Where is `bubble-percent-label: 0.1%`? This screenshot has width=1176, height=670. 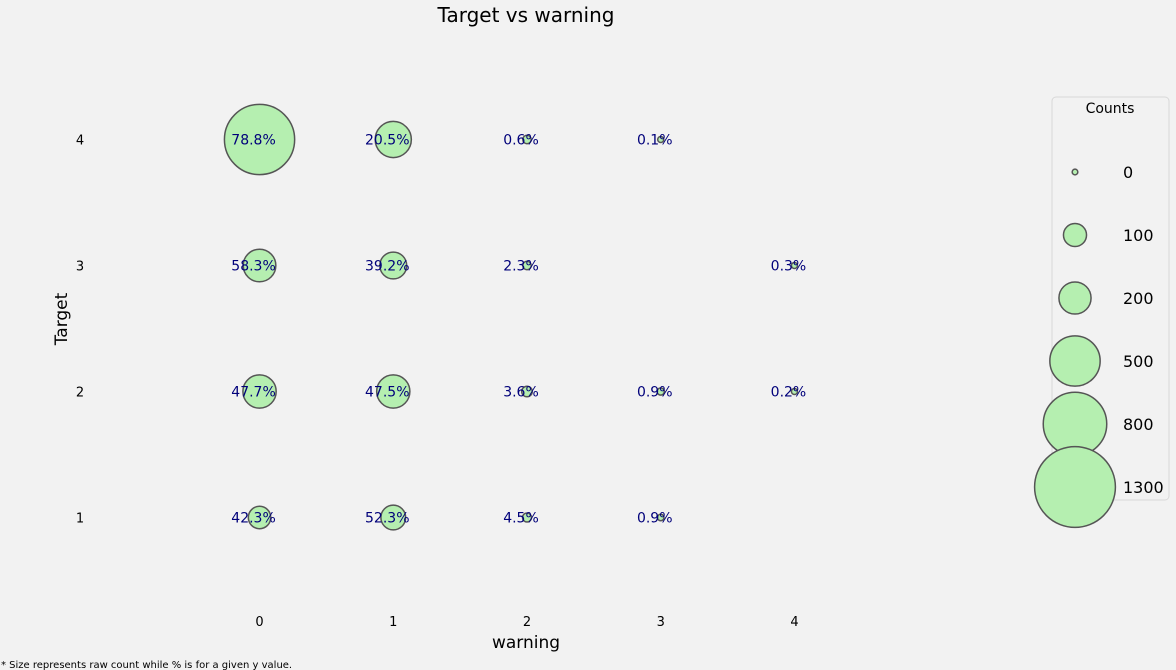 bubble-percent-label: 0.1% is located at coordinates (655, 141).